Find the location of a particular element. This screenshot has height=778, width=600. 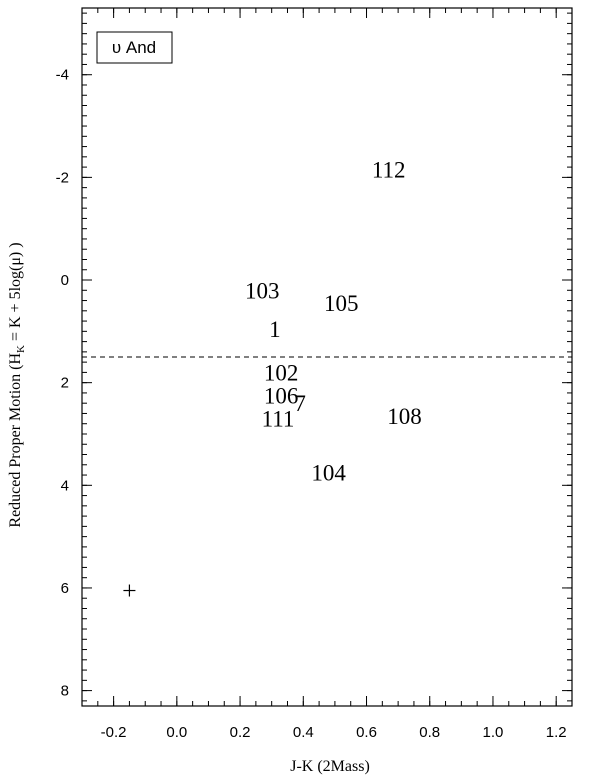

legend-box: υ And is located at coordinates (134, 47).